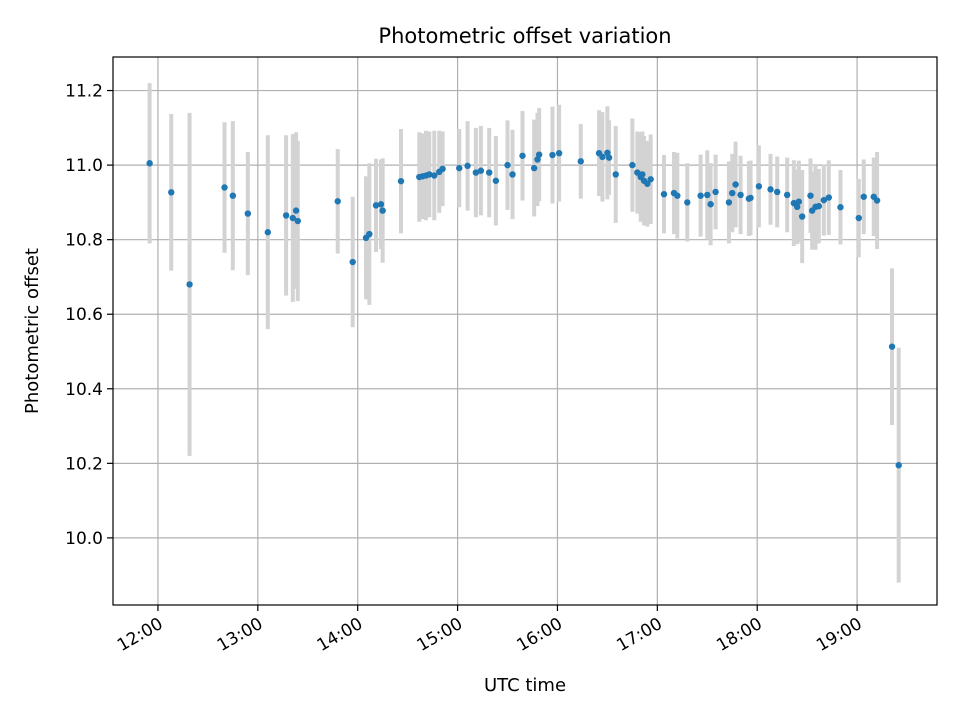  What do you see at coordinates (540, 635) in the screenshot?
I see `x-tick-label: 16:00` at bounding box center [540, 635].